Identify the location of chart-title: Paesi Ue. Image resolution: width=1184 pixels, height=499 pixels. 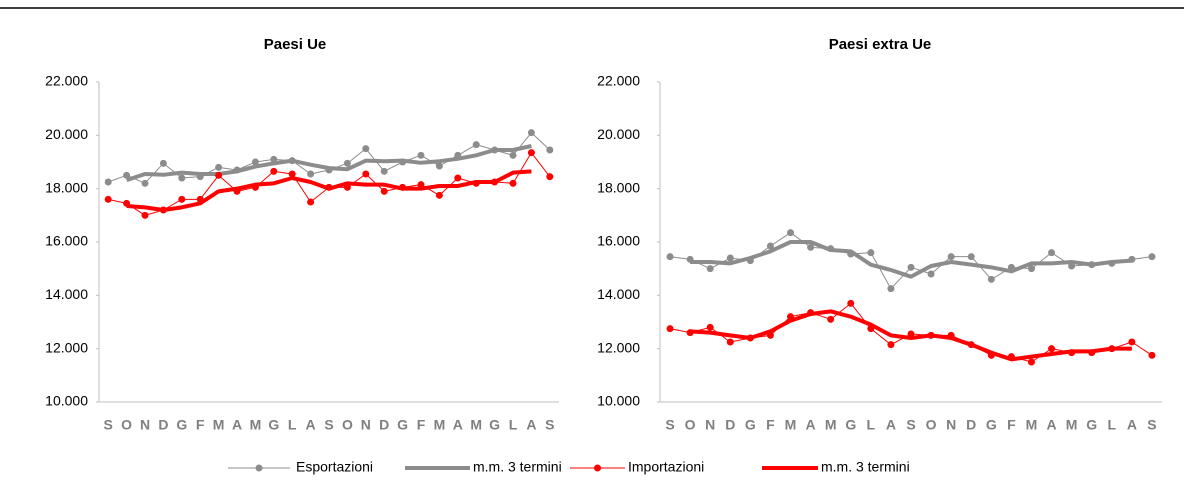
(295, 44).